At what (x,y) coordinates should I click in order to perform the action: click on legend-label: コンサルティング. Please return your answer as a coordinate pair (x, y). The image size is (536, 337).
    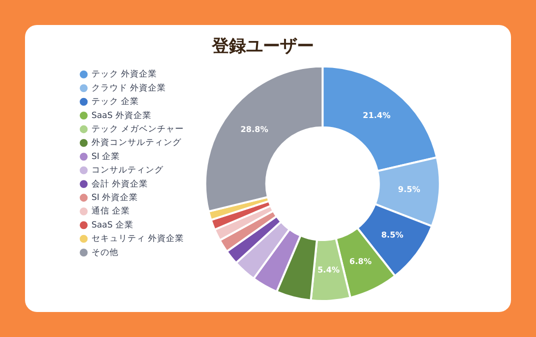
    Looking at the image, I should click on (127, 170).